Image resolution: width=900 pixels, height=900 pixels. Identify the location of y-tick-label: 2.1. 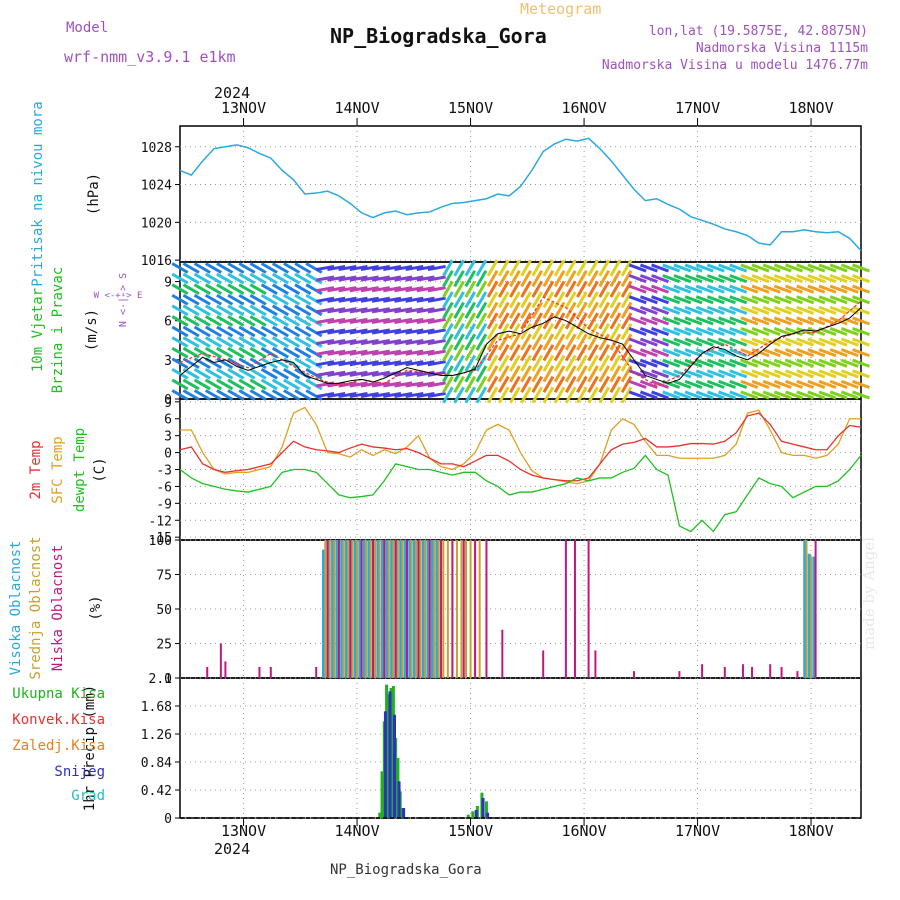
(160, 679).